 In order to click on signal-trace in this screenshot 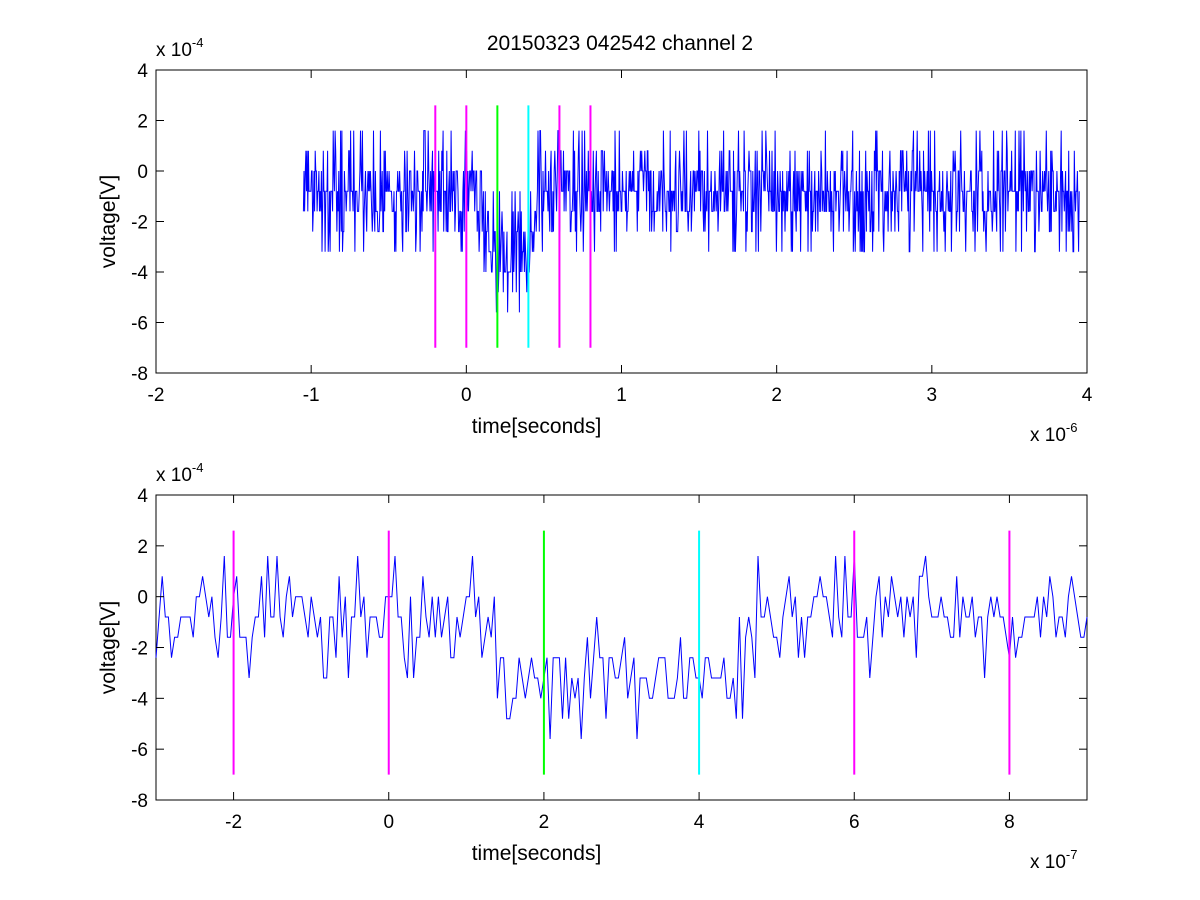, I will do `click(691, 221)`.